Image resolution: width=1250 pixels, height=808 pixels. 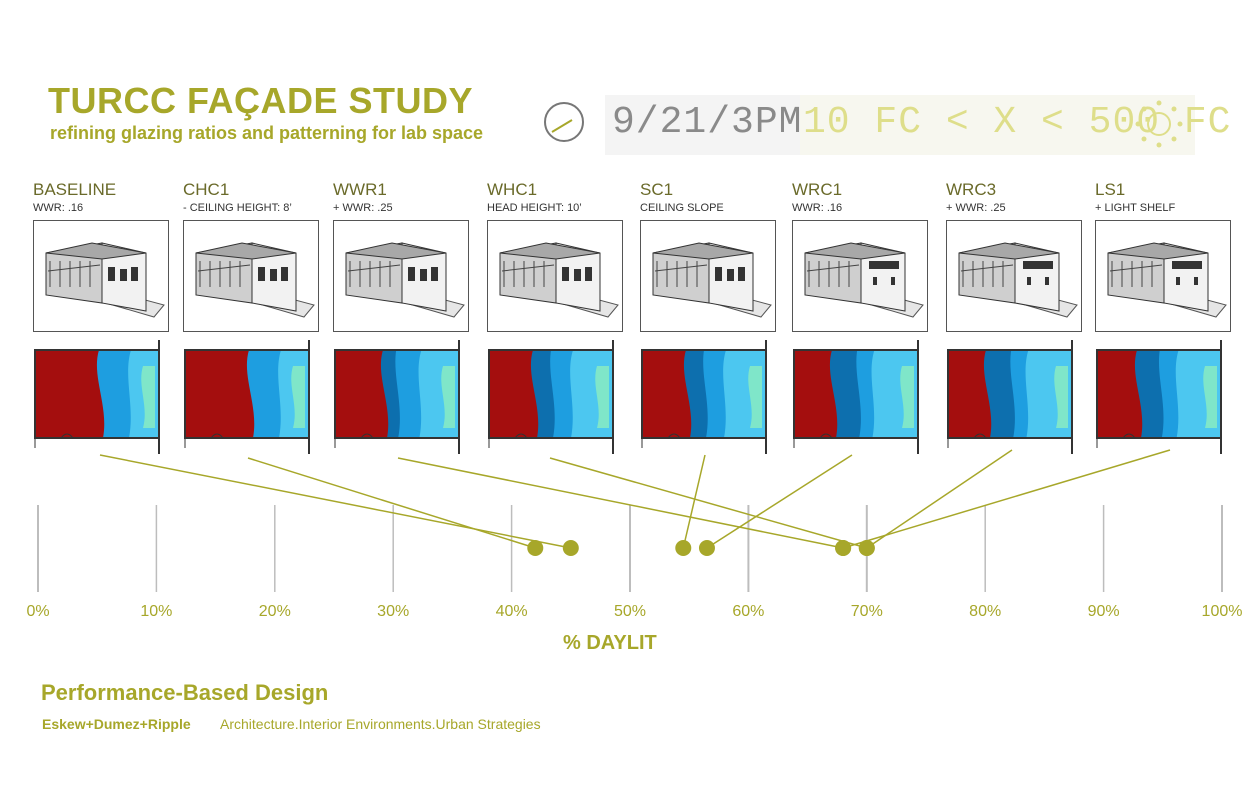 What do you see at coordinates (75, 189) in the screenshot?
I see `scenario-name: BASELINE` at bounding box center [75, 189].